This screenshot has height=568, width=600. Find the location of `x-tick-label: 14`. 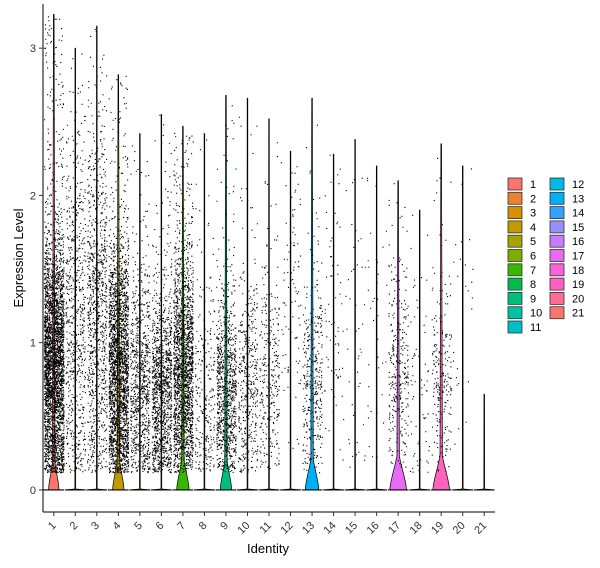

x-tick-label: 14 is located at coordinates (330, 528).